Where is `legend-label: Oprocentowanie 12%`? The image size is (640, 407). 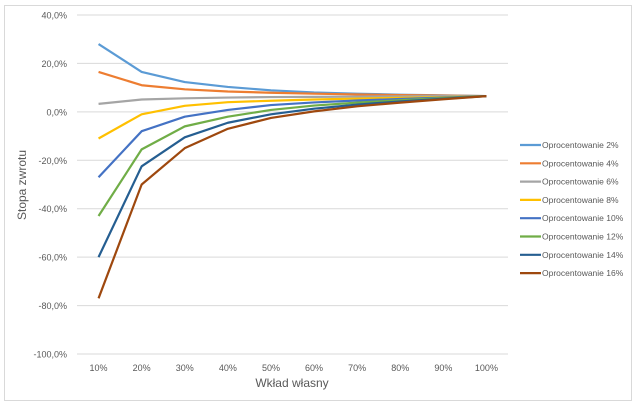
legend-label: Oprocentowanie 12% is located at coordinates (583, 237).